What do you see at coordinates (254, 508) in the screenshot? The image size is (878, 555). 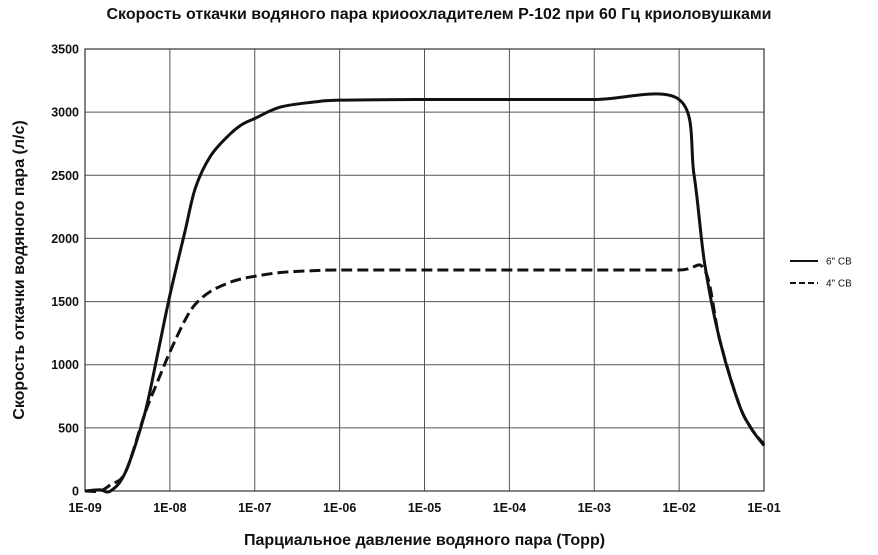 I see `x-tick-label: 1E-07` at bounding box center [254, 508].